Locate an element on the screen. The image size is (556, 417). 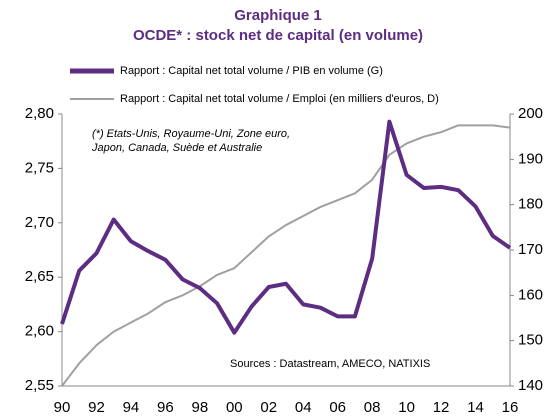
x-tick-label: 12 is located at coordinates (441, 407).